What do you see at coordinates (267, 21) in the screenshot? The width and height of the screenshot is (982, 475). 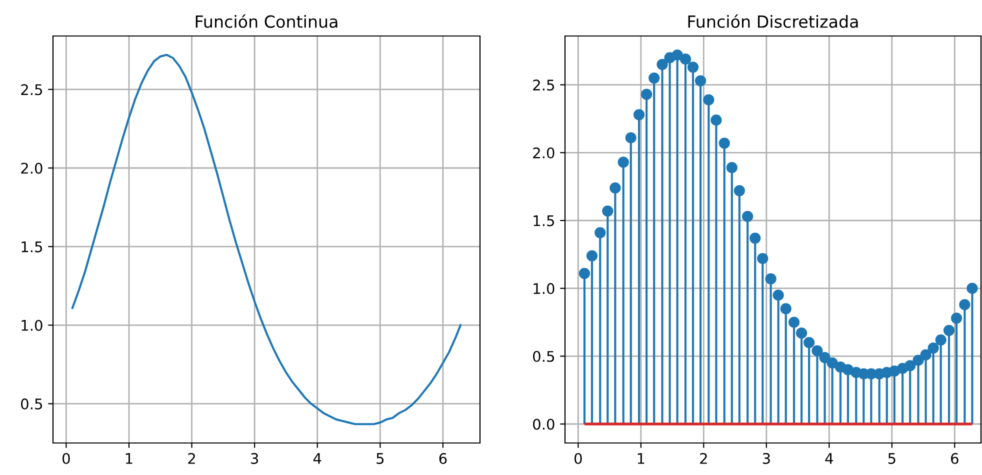 I see `chart-title: Función Continua` at bounding box center [267, 21].